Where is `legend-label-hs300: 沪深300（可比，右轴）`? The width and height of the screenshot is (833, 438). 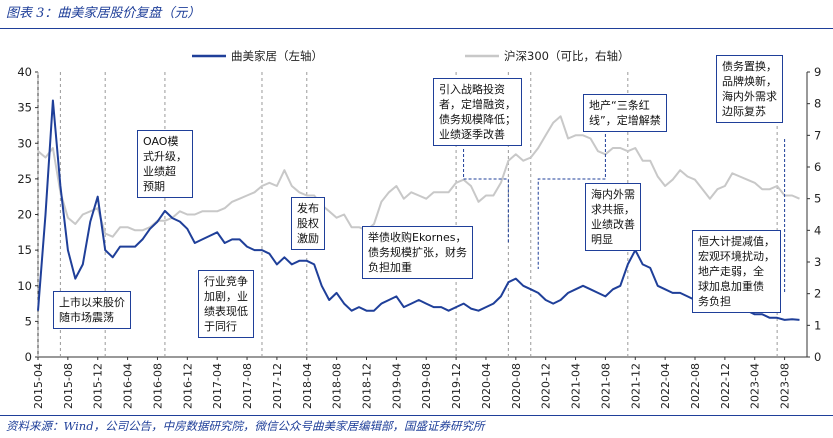
legend-label-hs300: 沪深300（可比，右轴） is located at coordinates (566, 56).